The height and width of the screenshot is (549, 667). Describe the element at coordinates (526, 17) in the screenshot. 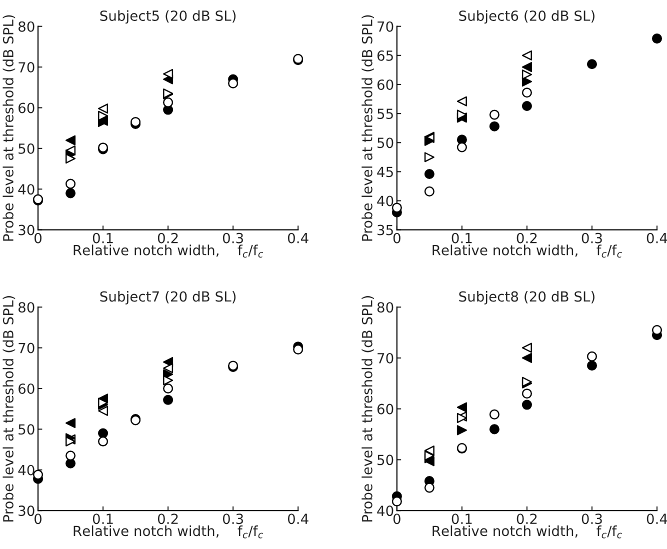

I see `chart-title: Subject6 (20 dB SL)` at that location.